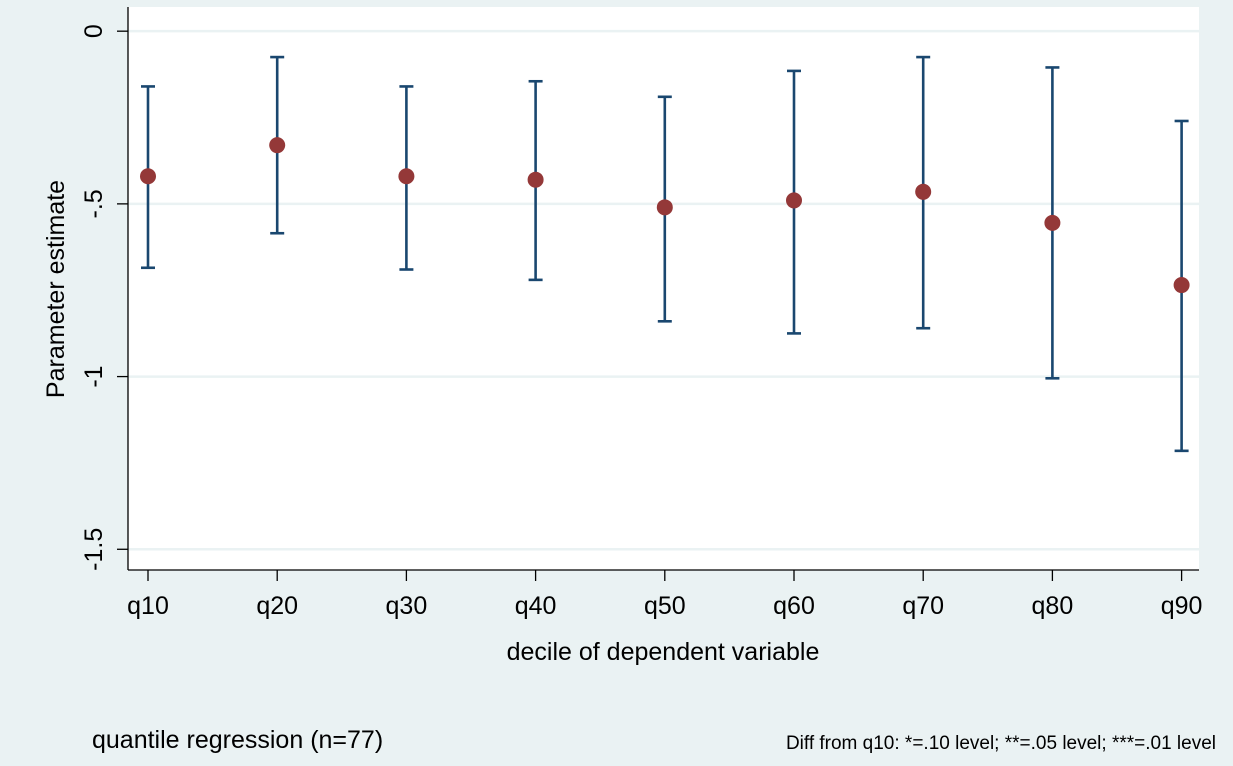 The image size is (1233, 766). I want to click on point-q80, so click(1052, 222).